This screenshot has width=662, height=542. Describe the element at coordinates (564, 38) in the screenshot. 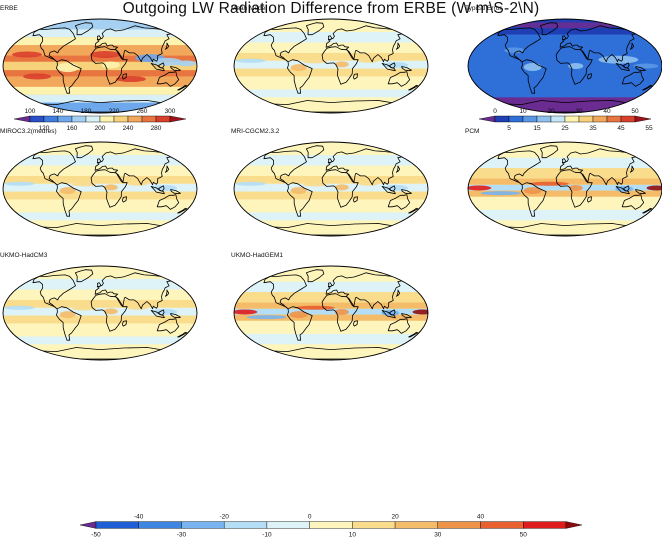

I see `coastline-uk` at that location.